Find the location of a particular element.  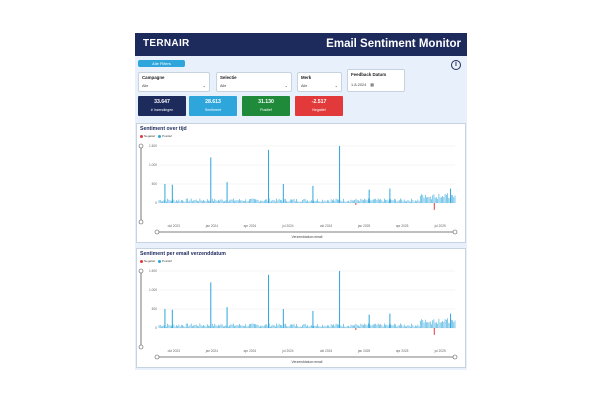

slicer-selectie: Selectie Alle ⌄ is located at coordinates (254, 82).